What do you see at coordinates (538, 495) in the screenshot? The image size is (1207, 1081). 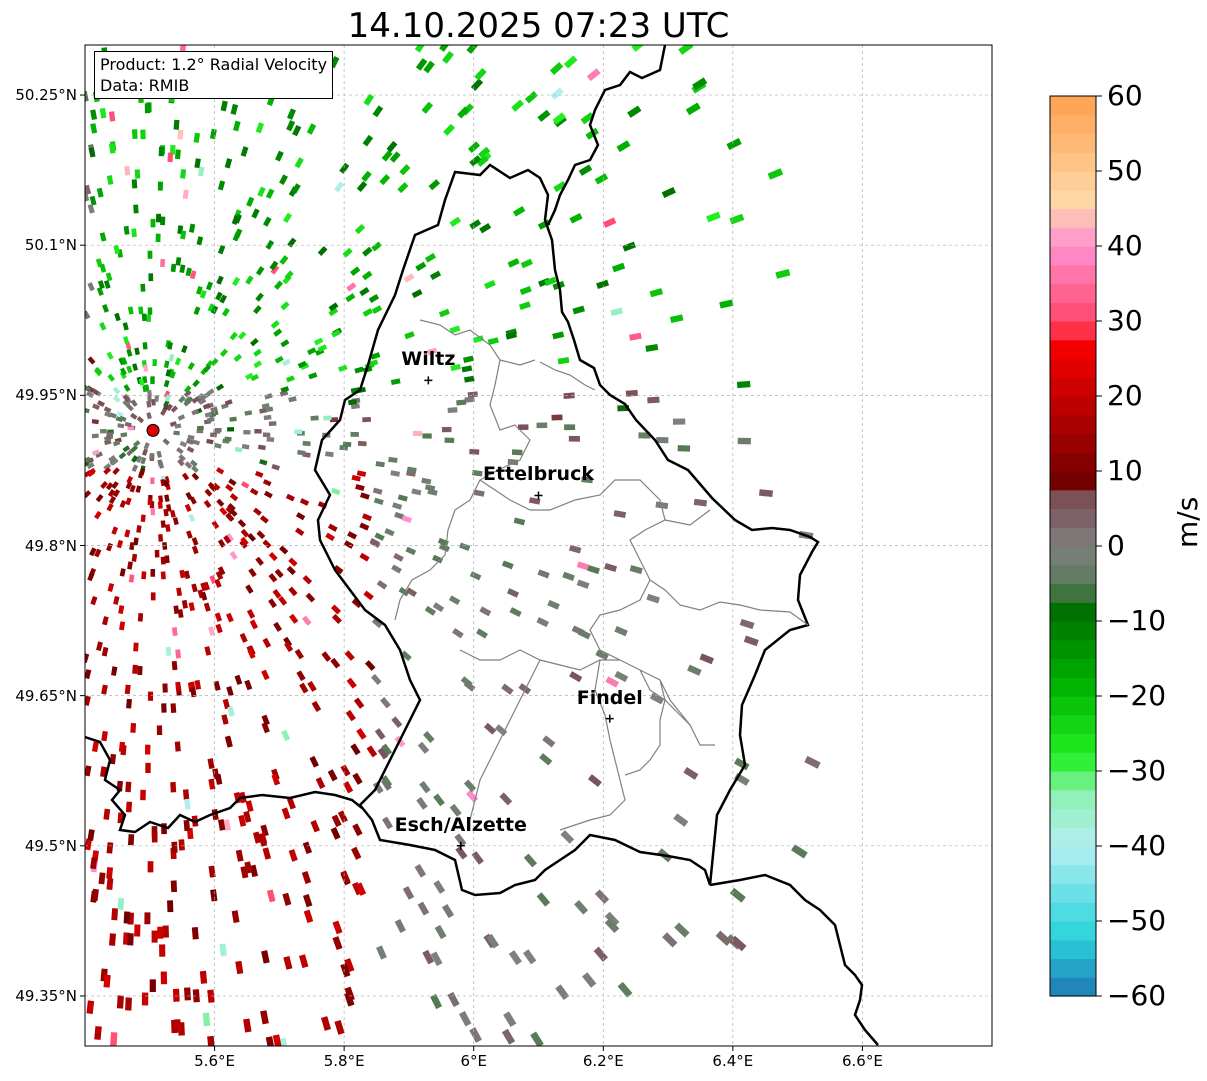 I see `city-marker-icon` at bounding box center [538, 495].